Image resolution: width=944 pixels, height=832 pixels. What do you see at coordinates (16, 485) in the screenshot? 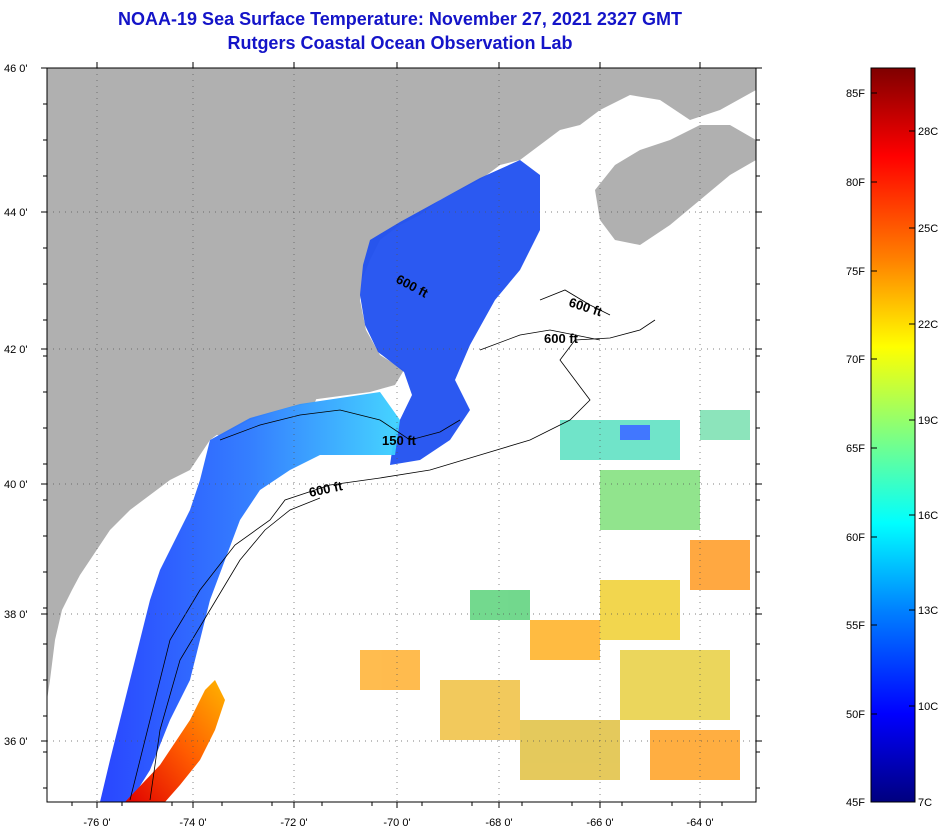
I see `lat-label: 40 0'` at bounding box center [16, 485].